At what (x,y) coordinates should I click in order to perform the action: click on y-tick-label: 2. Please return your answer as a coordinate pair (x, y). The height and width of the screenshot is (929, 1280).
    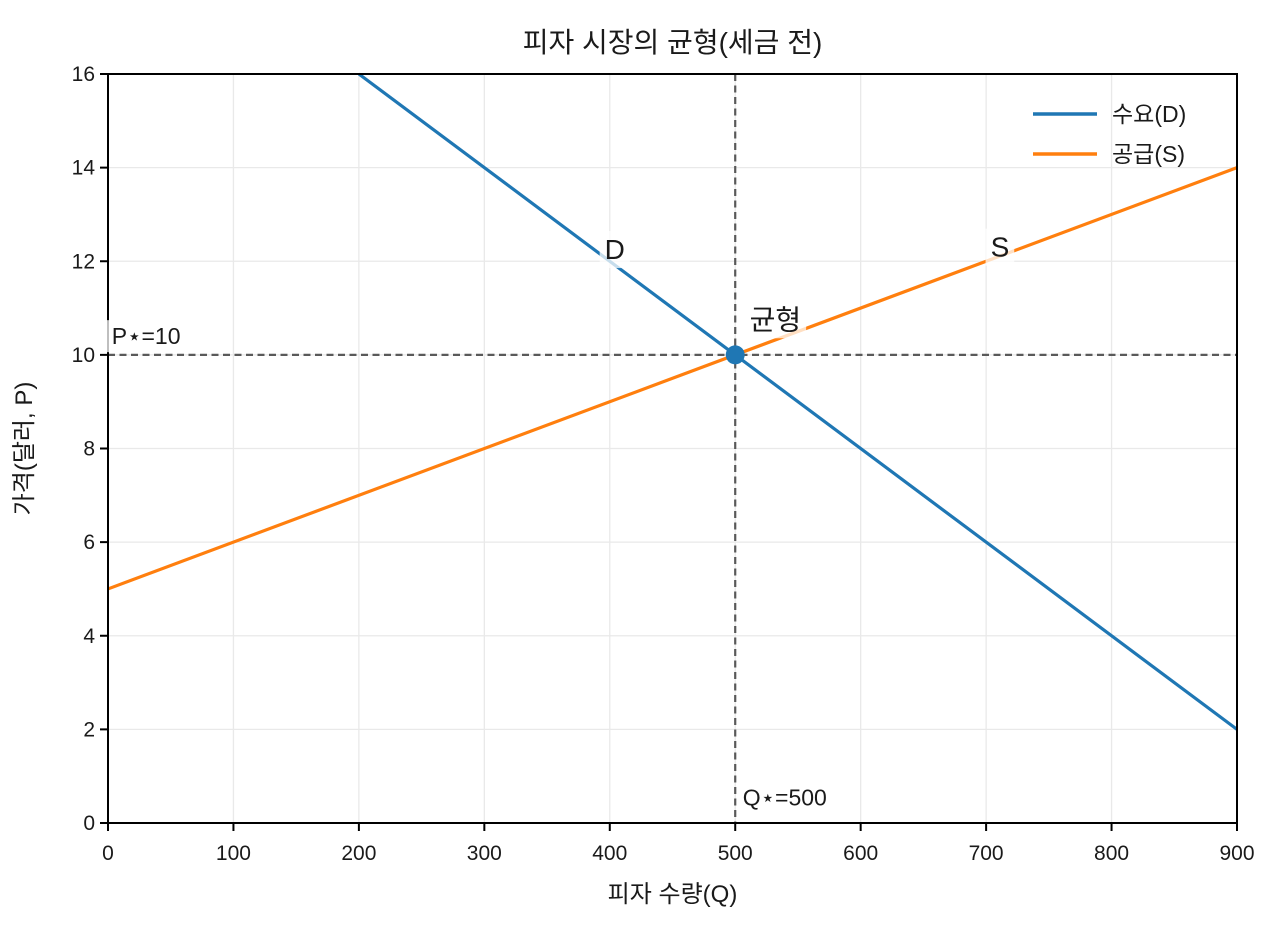
    Looking at the image, I should click on (89, 729).